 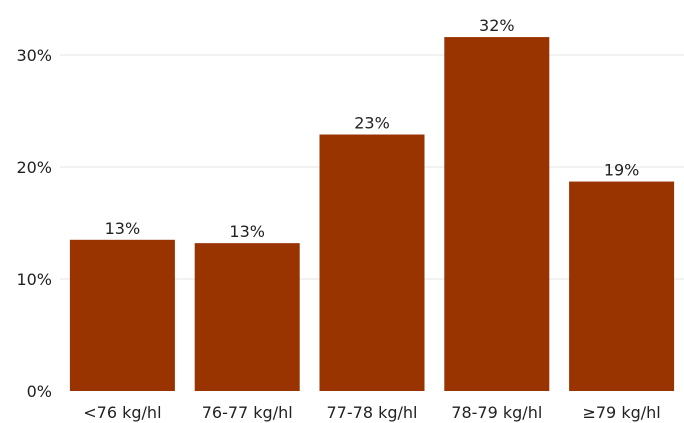 I want to click on x-tick-label: 78-79 kg/hl, so click(x=496, y=412).